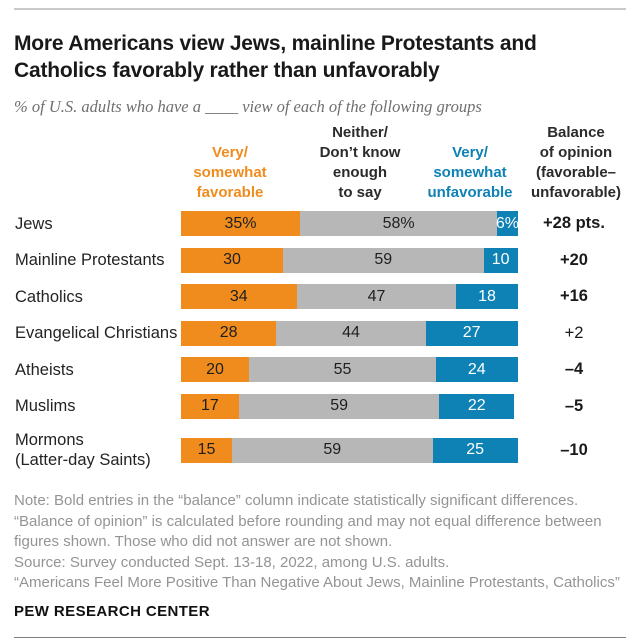 The image size is (640, 638). I want to click on unfavorable-segment: 6%, so click(507, 223).